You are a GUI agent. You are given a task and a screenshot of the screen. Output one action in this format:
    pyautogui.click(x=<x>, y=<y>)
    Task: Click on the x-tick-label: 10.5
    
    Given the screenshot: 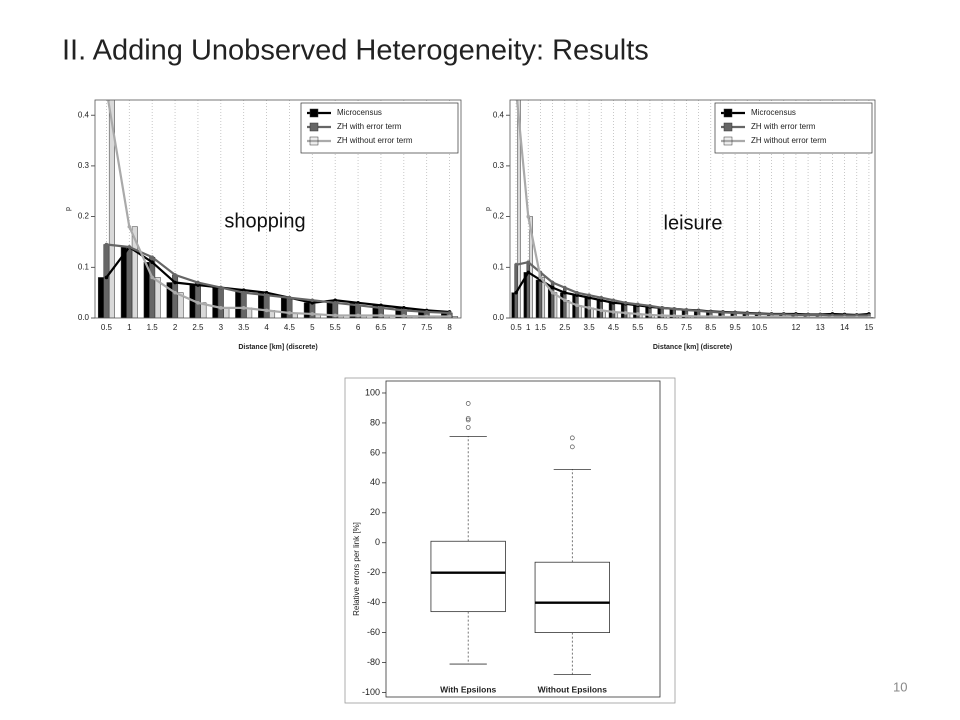 What is the action you would take?
    pyautogui.click(x=760, y=327)
    